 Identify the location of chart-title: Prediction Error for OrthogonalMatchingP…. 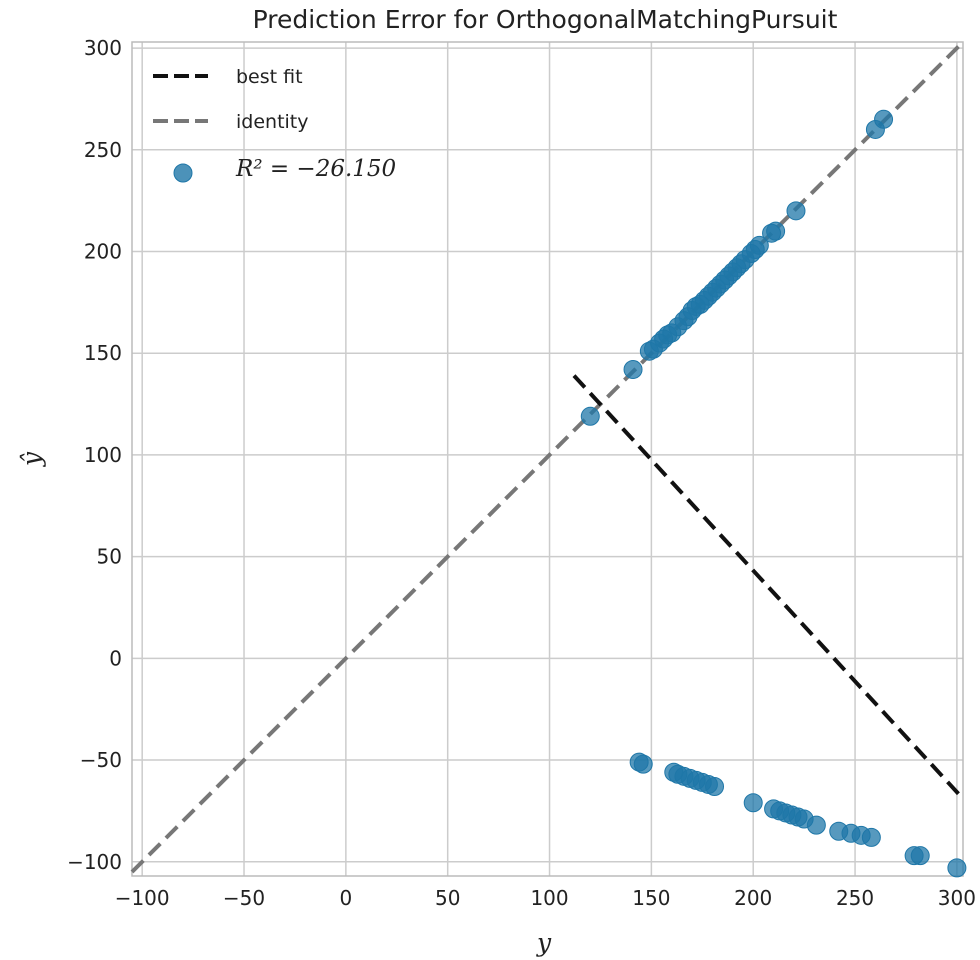
(545, 19).